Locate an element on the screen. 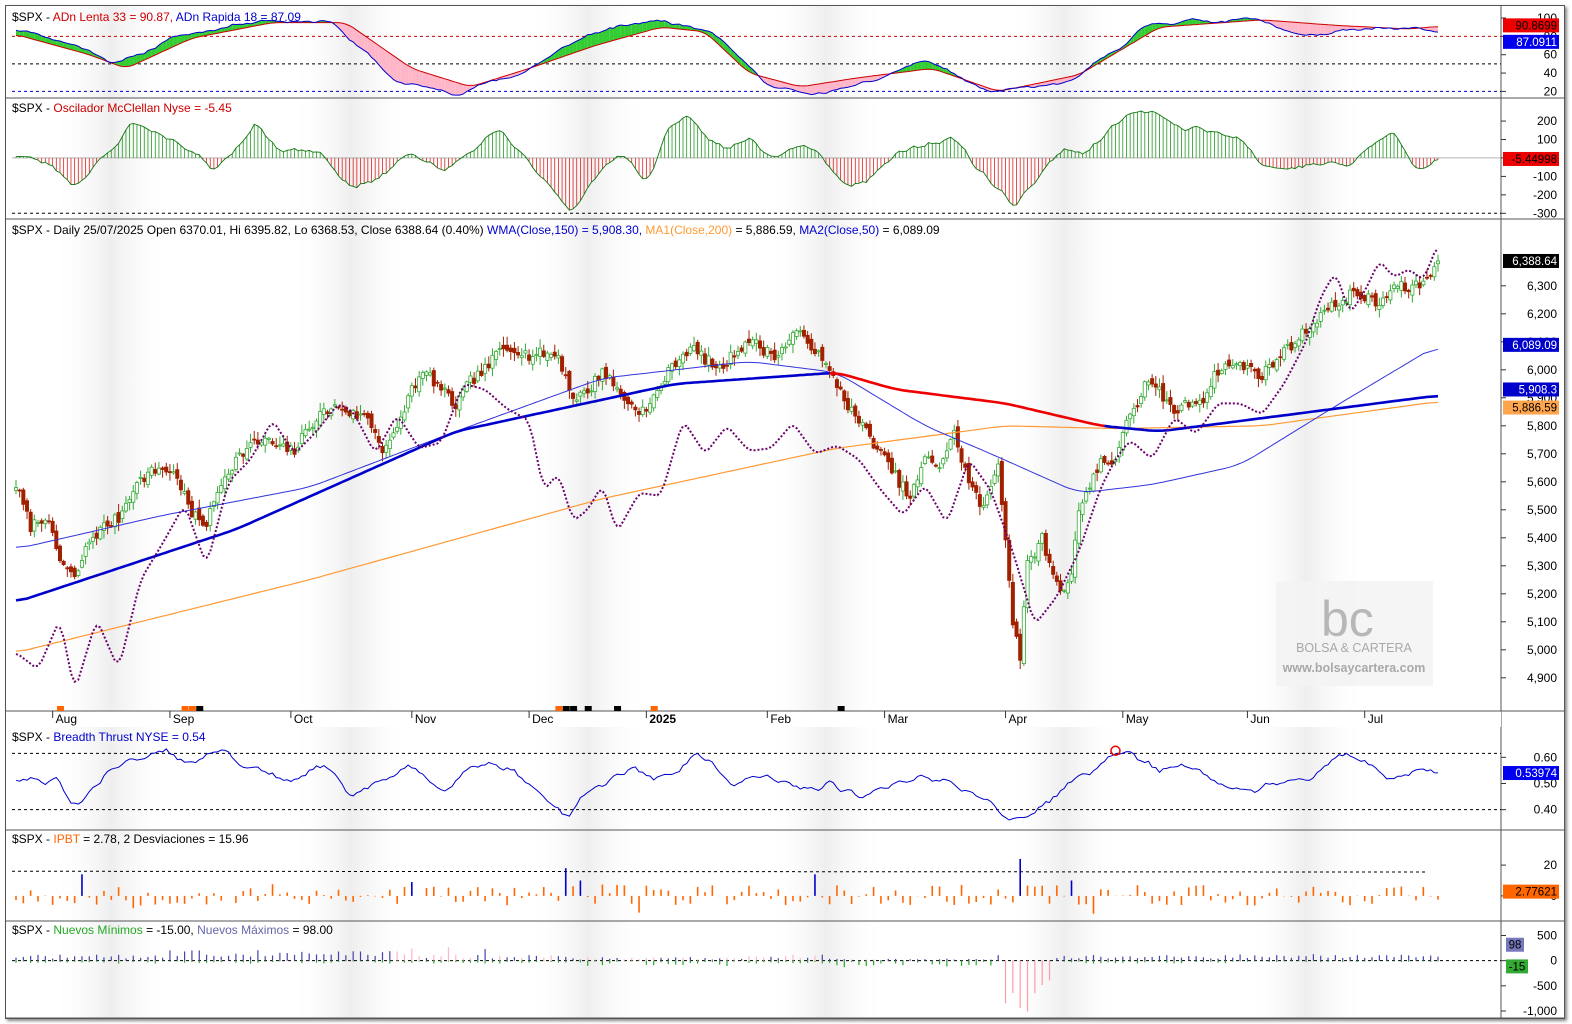 This screenshot has height=1024, width=1572. breadth-thrust-line is located at coordinates (727, 784).